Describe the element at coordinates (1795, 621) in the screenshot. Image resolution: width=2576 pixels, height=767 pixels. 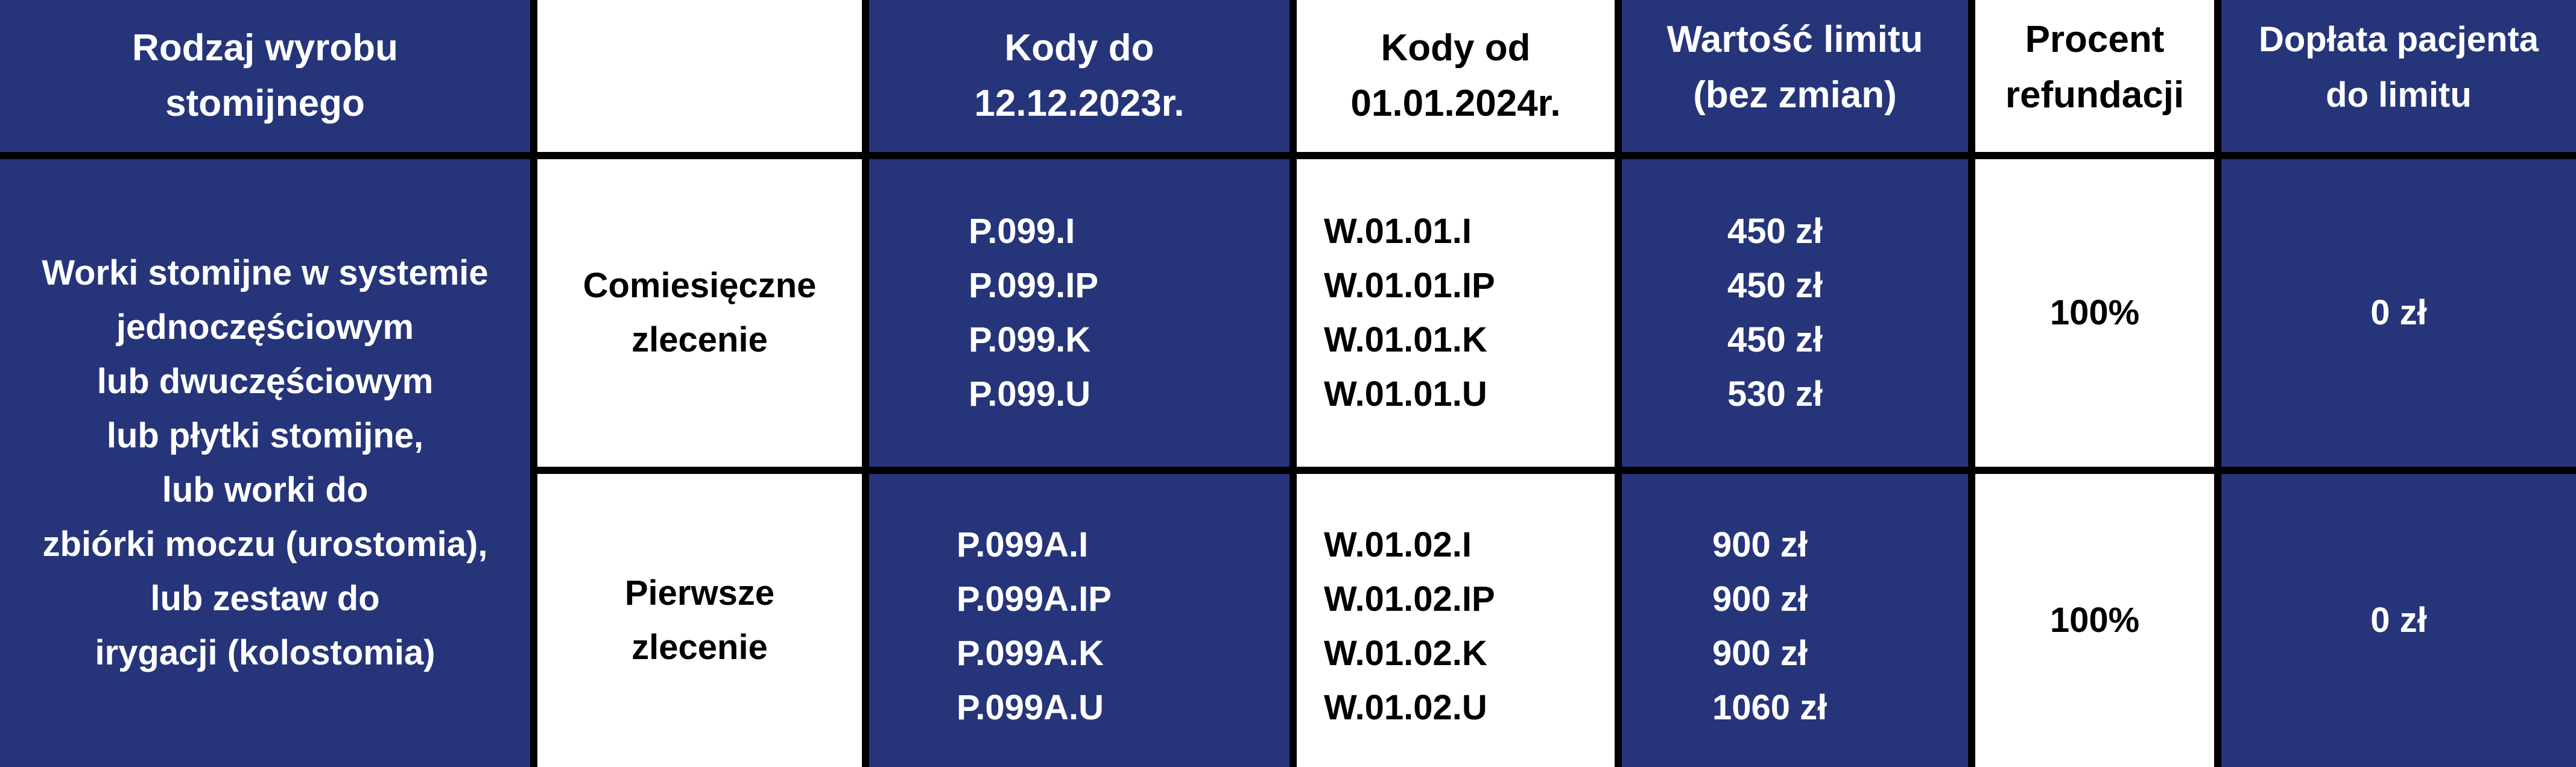
I see `row2-limits: 900 zł 900 zł 900 zł 1060 zł` at that location.